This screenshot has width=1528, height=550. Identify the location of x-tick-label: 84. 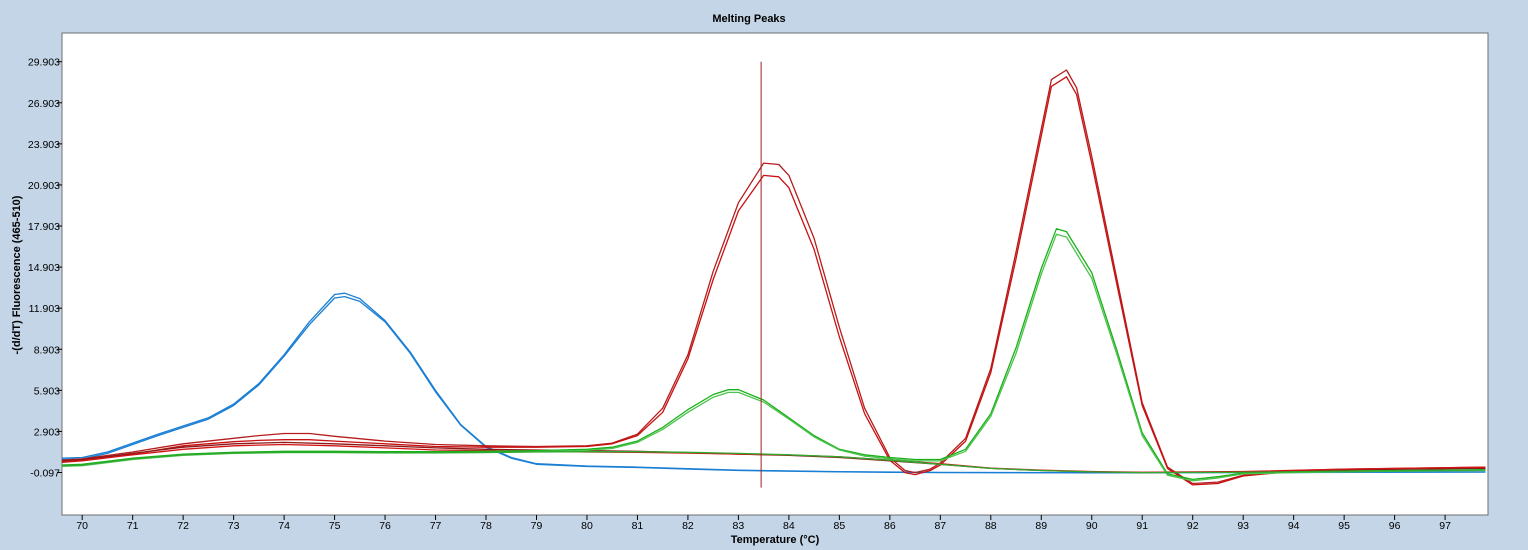
(789, 526).